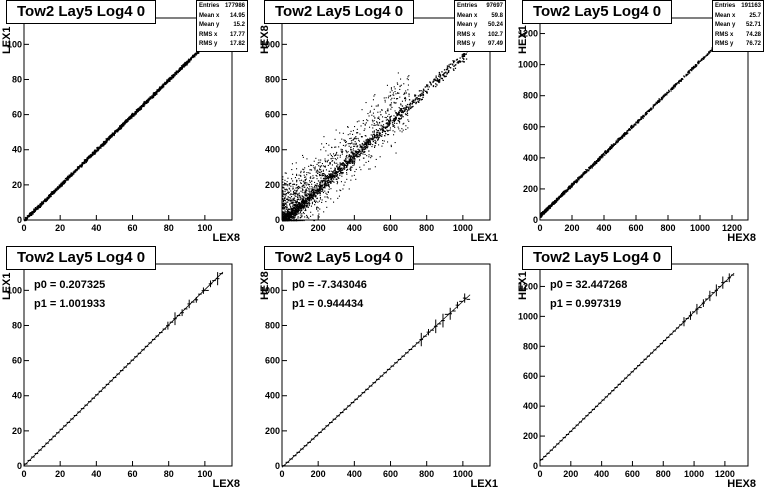 The height and width of the screenshot is (492, 776). What do you see at coordinates (60, 228) in the screenshot?
I see `x-tick-label: 20` at bounding box center [60, 228].